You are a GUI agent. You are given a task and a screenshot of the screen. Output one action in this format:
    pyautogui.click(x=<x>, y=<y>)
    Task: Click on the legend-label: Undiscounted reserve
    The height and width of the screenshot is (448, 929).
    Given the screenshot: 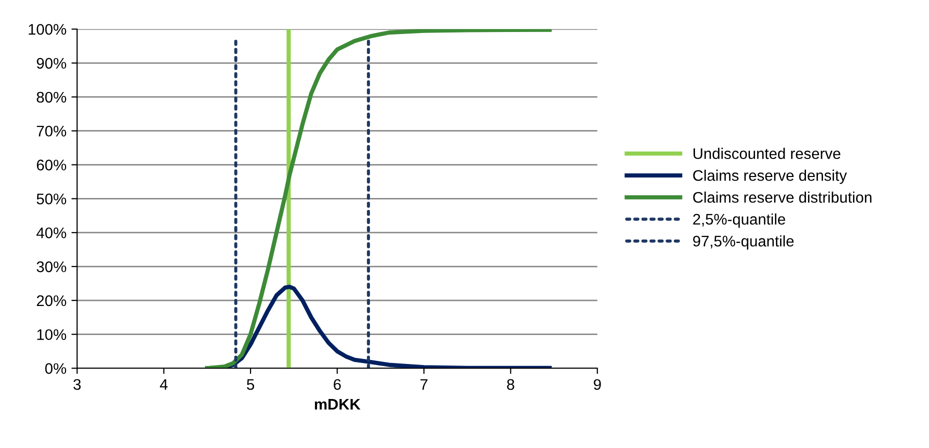 What is the action you would take?
    pyautogui.click(x=767, y=154)
    